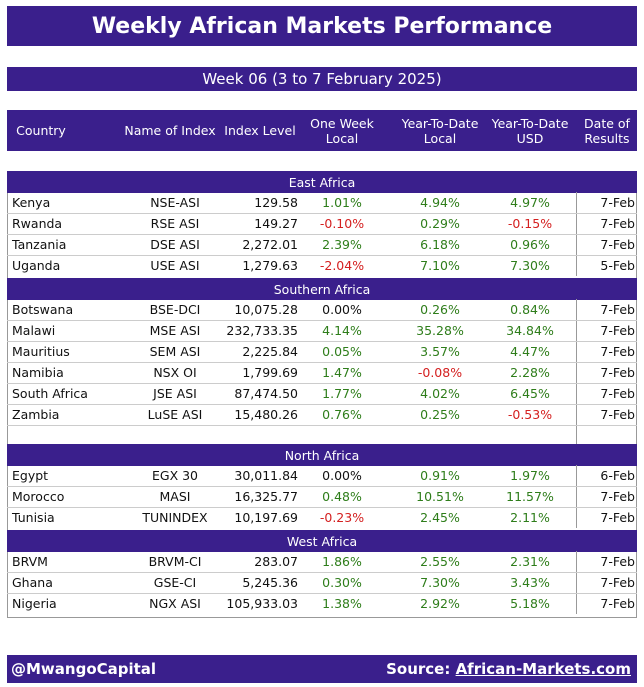 This screenshot has width=644, height=687. Describe the element at coordinates (276, 223) in the screenshot. I see `cell-index-level: 149.27` at that location.